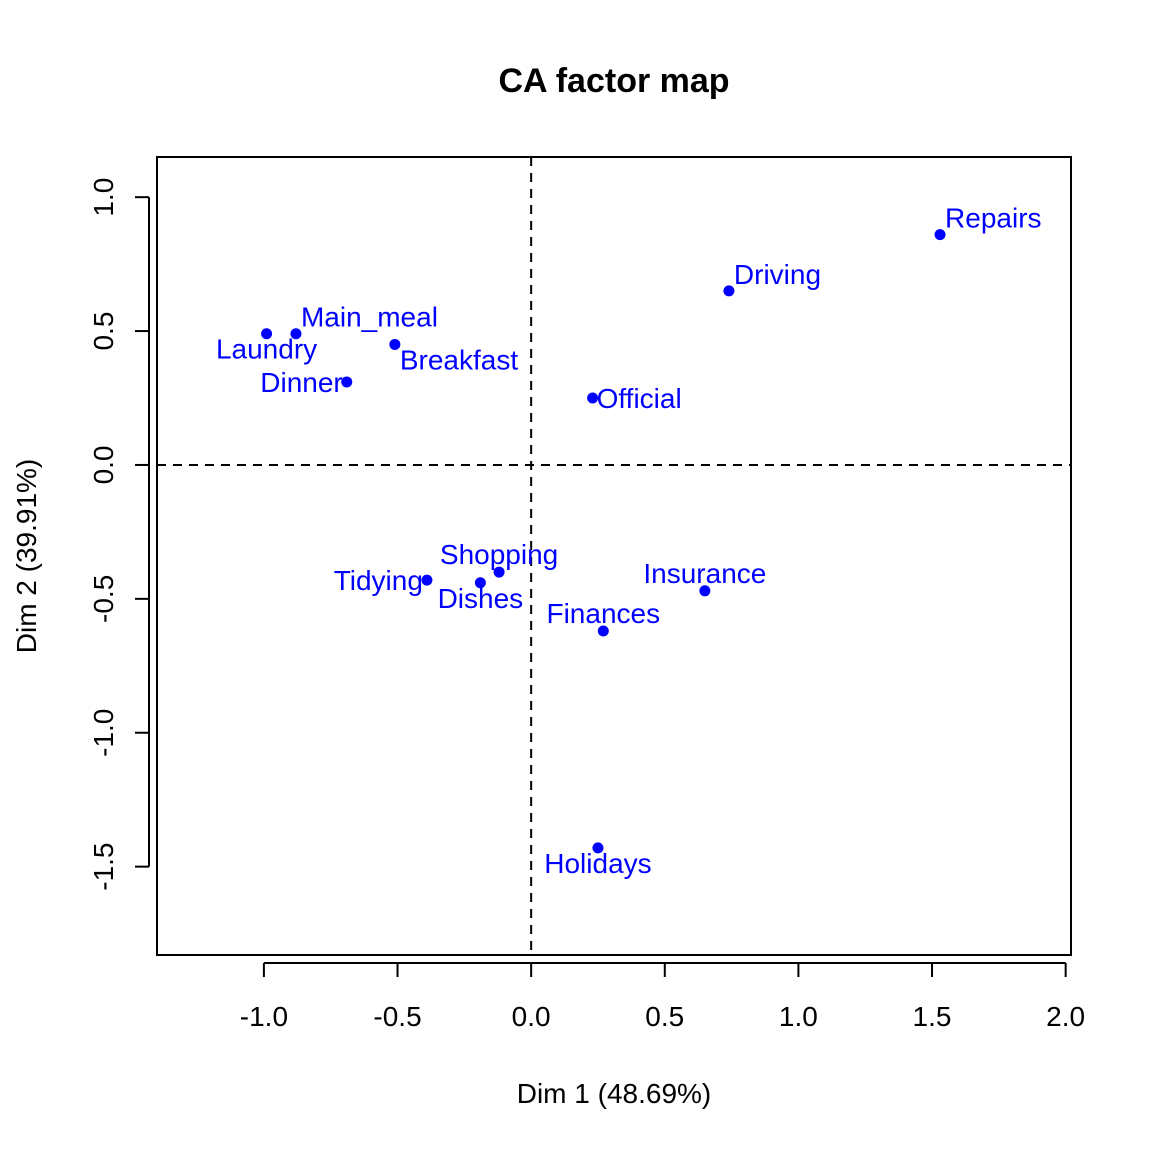 Image resolution: width=1152 pixels, height=1152 pixels. Describe the element at coordinates (103, 867) in the screenshot. I see `y-tick-label: -1.5` at that location.